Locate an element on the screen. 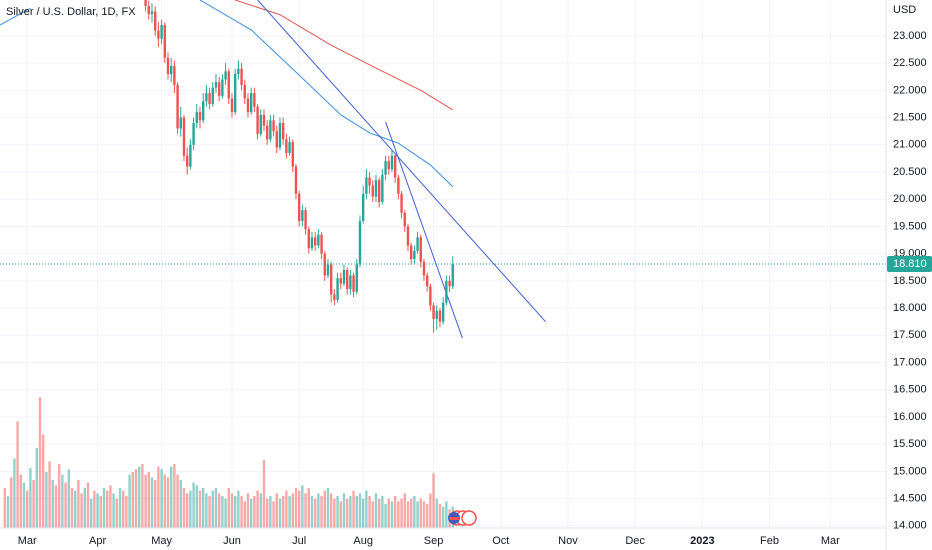 The image size is (932, 550). event-icons is located at coordinates (462, 518).